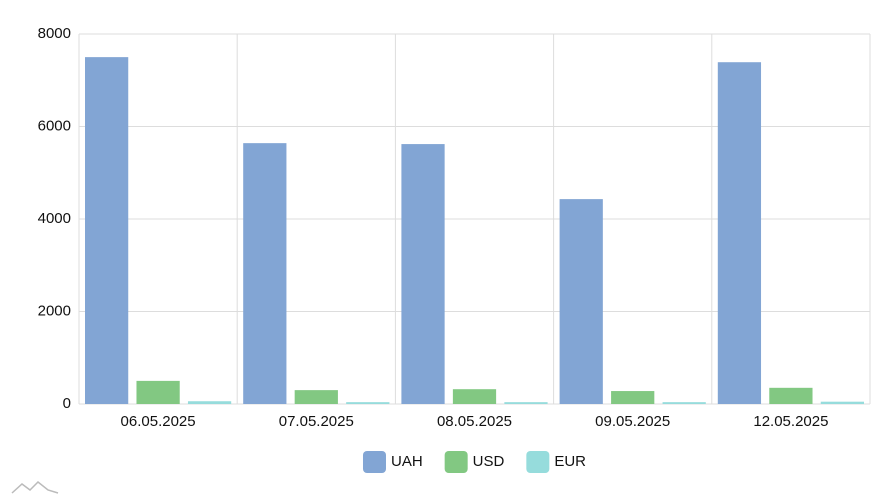 Image resolution: width=891 pixels, height=500 pixels. Describe the element at coordinates (570, 461) in the screenshot. I see `legend-label: EUR` at that location.